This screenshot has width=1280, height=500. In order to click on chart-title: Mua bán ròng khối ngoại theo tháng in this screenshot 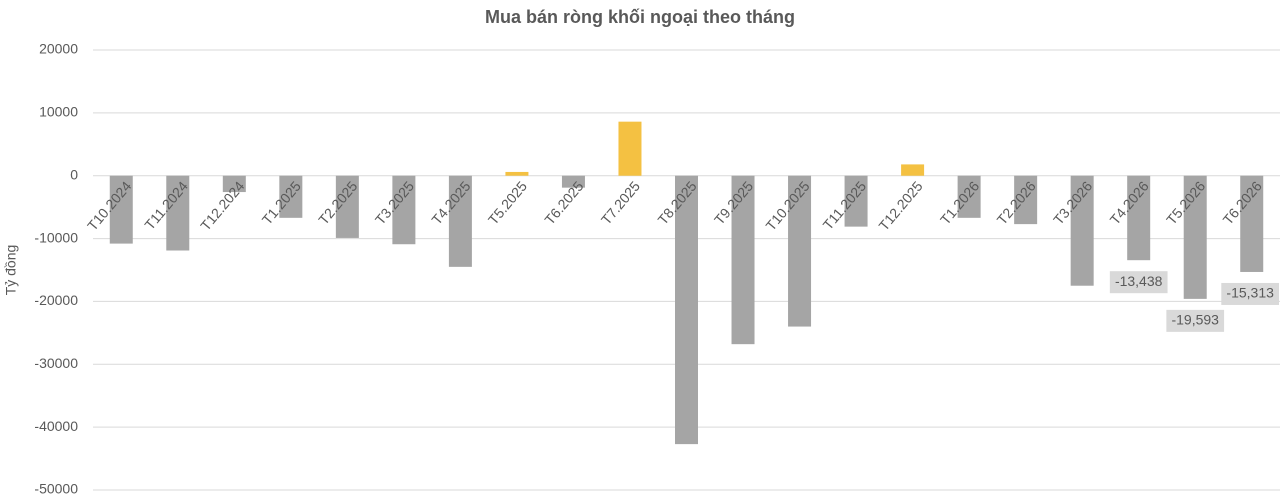, I will do `click(640, 17)`.